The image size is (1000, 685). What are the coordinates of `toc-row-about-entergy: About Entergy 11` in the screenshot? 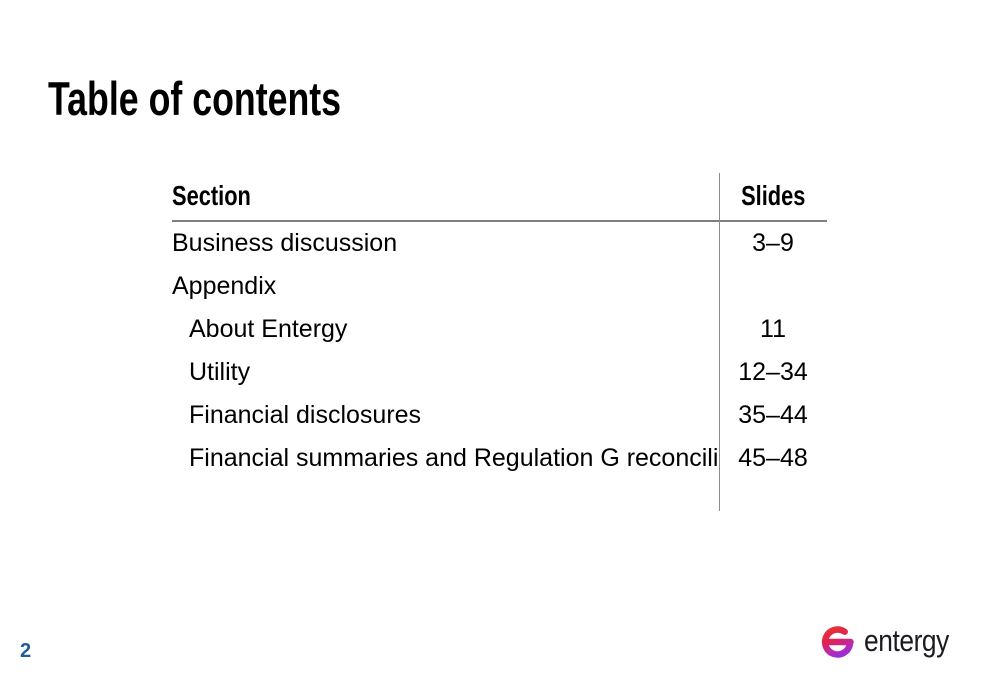 It's located at (499, 329).